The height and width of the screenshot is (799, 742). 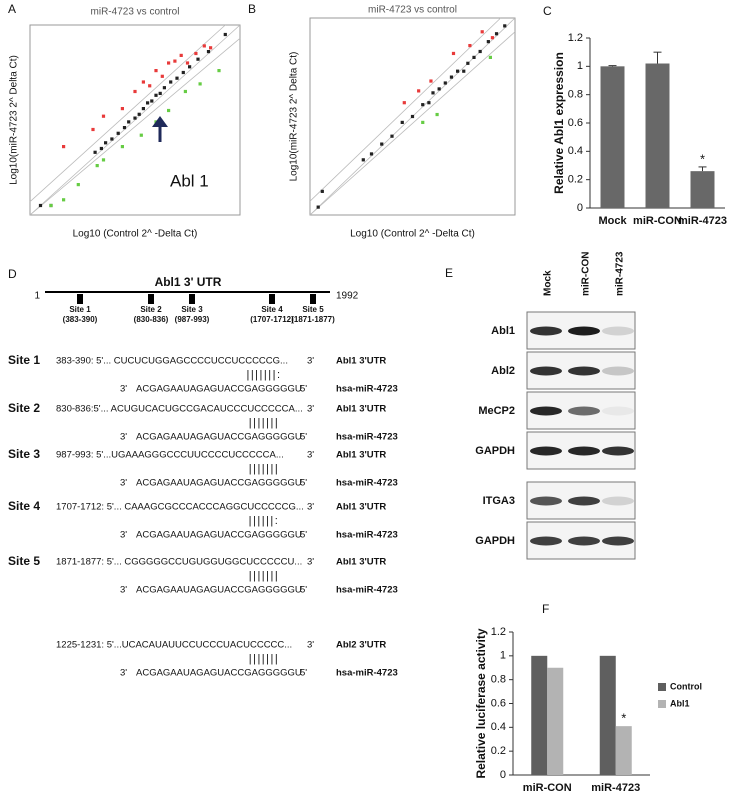 What do you see at coordinates (192, 309) in the screenshot?
I see `site-name: Site 3` at bounding box center [192, 309].